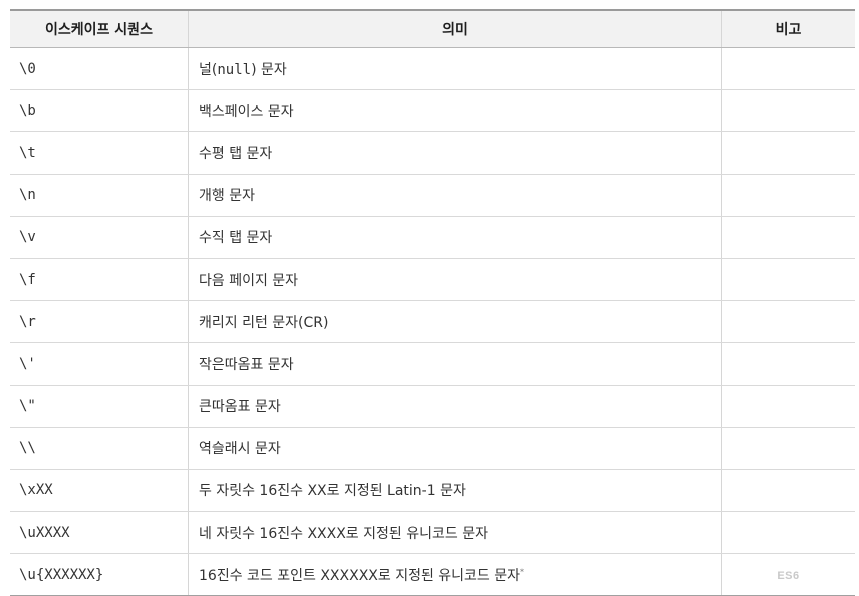  What do you see at coordinates (99, 448) in the screenshot?
I see `escape-sequence-cell: \\` at bounding box center [99, 448].